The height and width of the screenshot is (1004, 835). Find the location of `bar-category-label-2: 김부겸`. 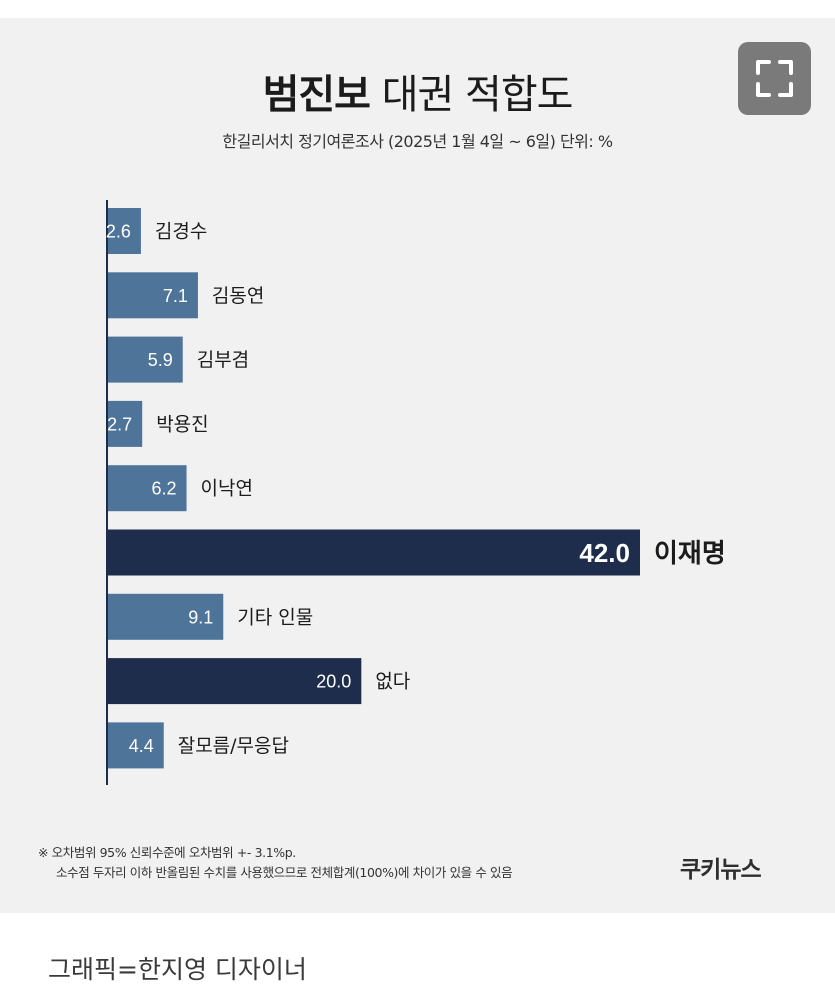

bar-category-label-2: 김부겸 is located at coordinates (223, 360).